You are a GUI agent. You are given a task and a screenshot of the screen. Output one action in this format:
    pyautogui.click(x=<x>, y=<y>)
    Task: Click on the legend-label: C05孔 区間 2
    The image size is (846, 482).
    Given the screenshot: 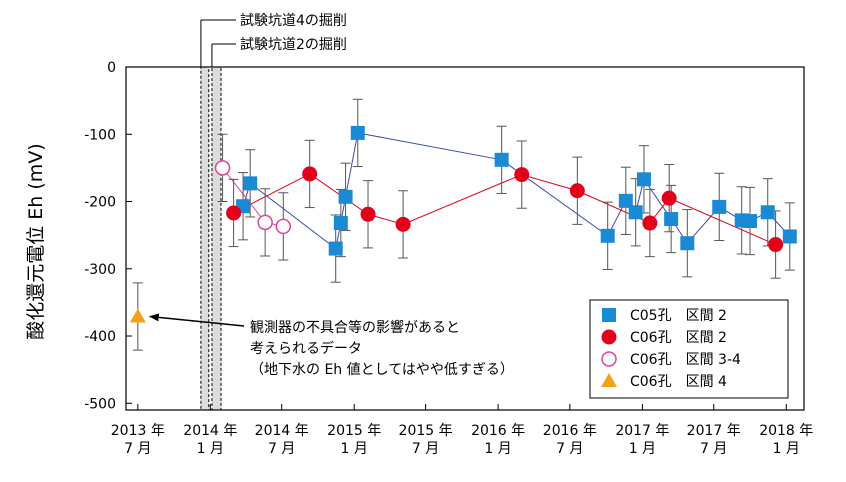 What is the action you would take?
    pyautogui.click(x=678, y=316)
    